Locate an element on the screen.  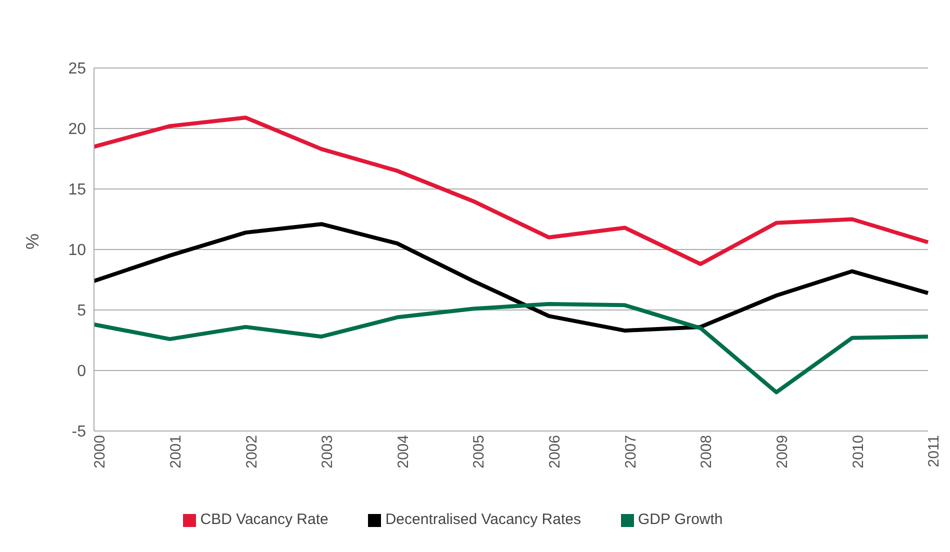
x-tick-label: 2000 is located at coordinates (100, 451).